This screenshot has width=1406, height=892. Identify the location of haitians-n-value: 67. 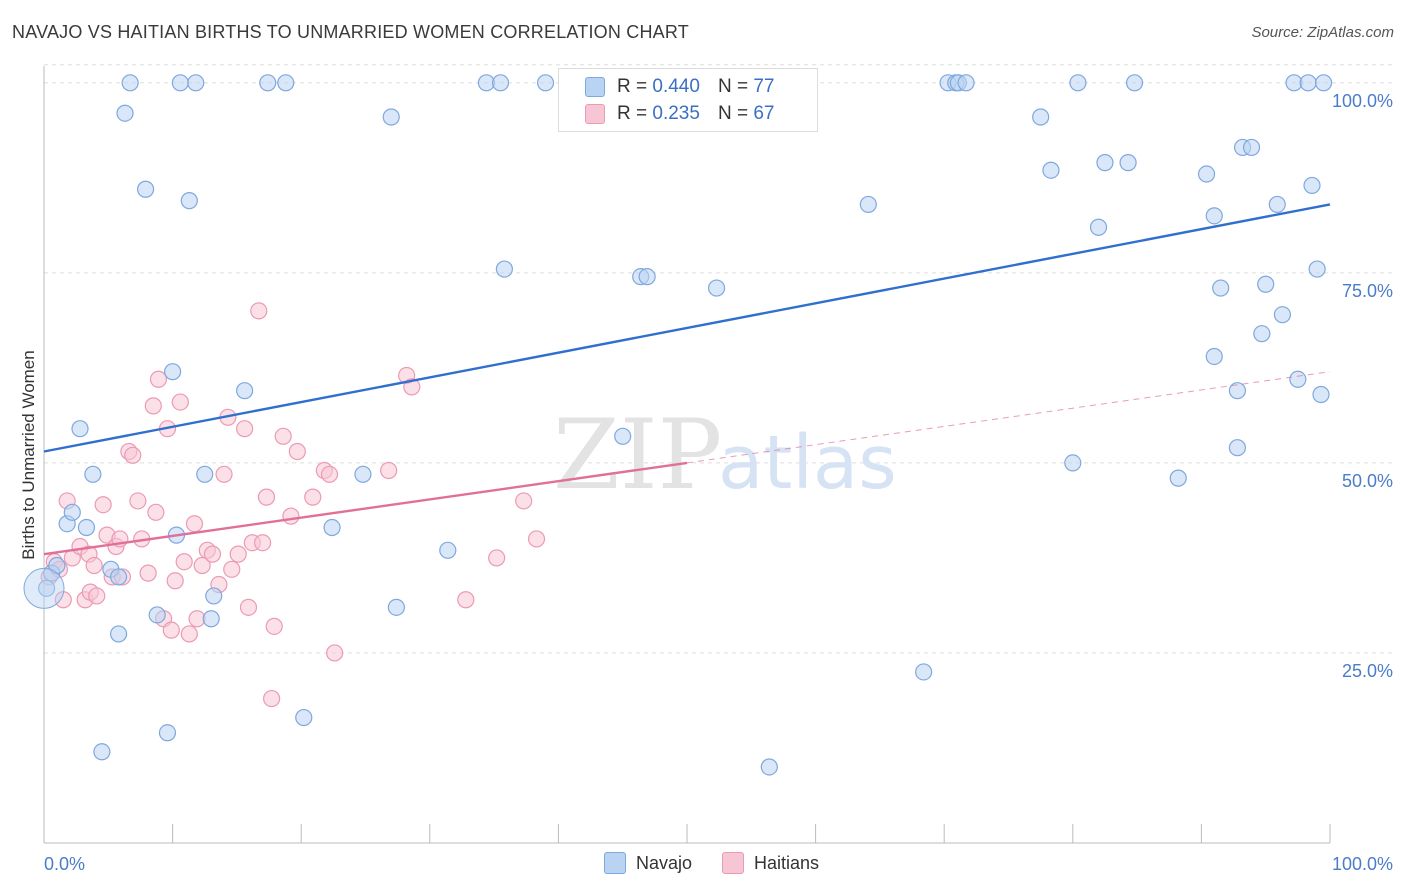
(764, 113).